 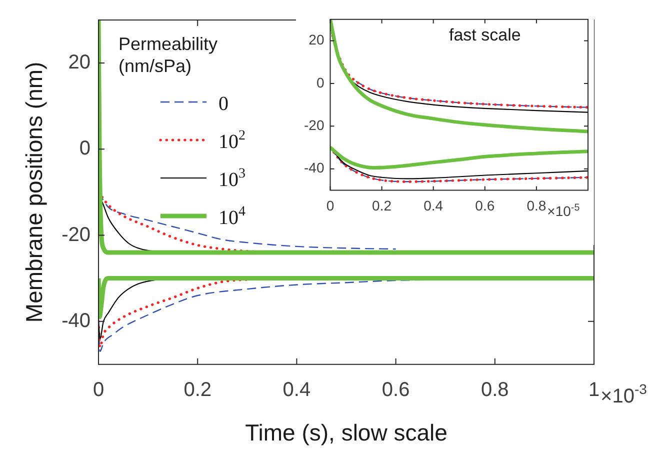 I want to click on y-axis-title: Membrane positions (nm), so click(x=34, y=192).